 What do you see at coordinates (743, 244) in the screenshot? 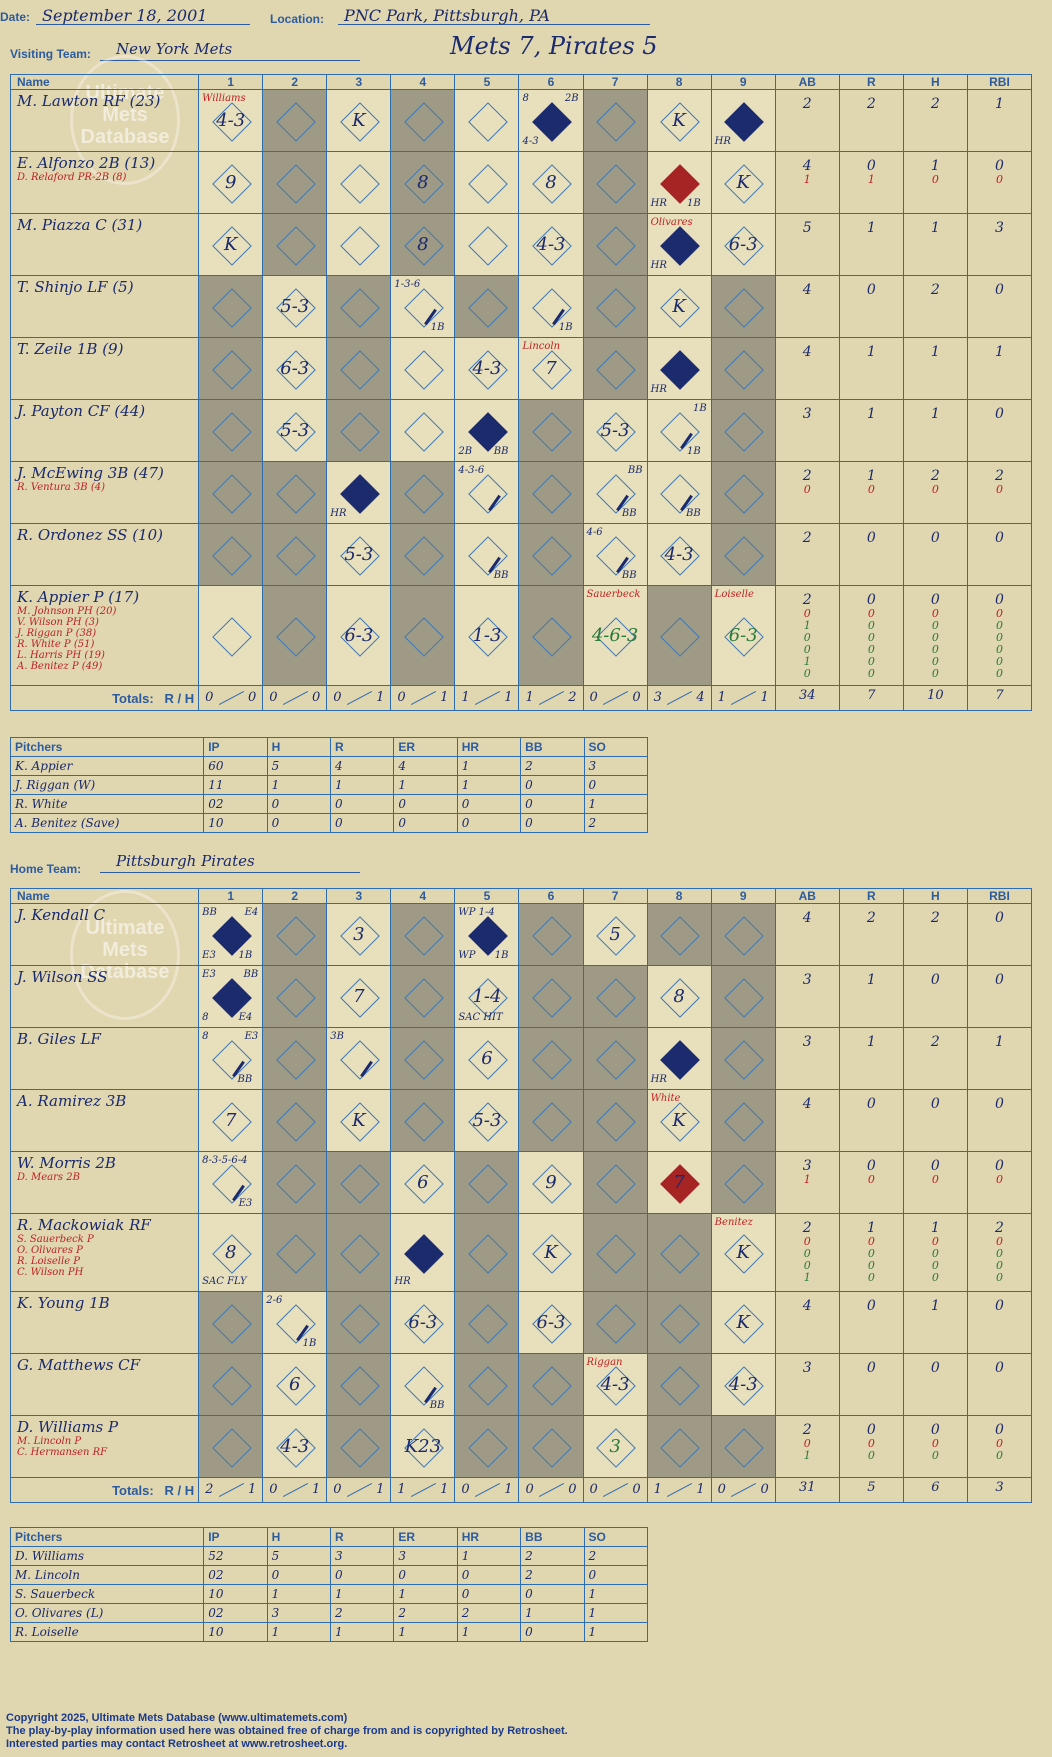
I see `play-result: 6-3` at bounding box center [743, 244].